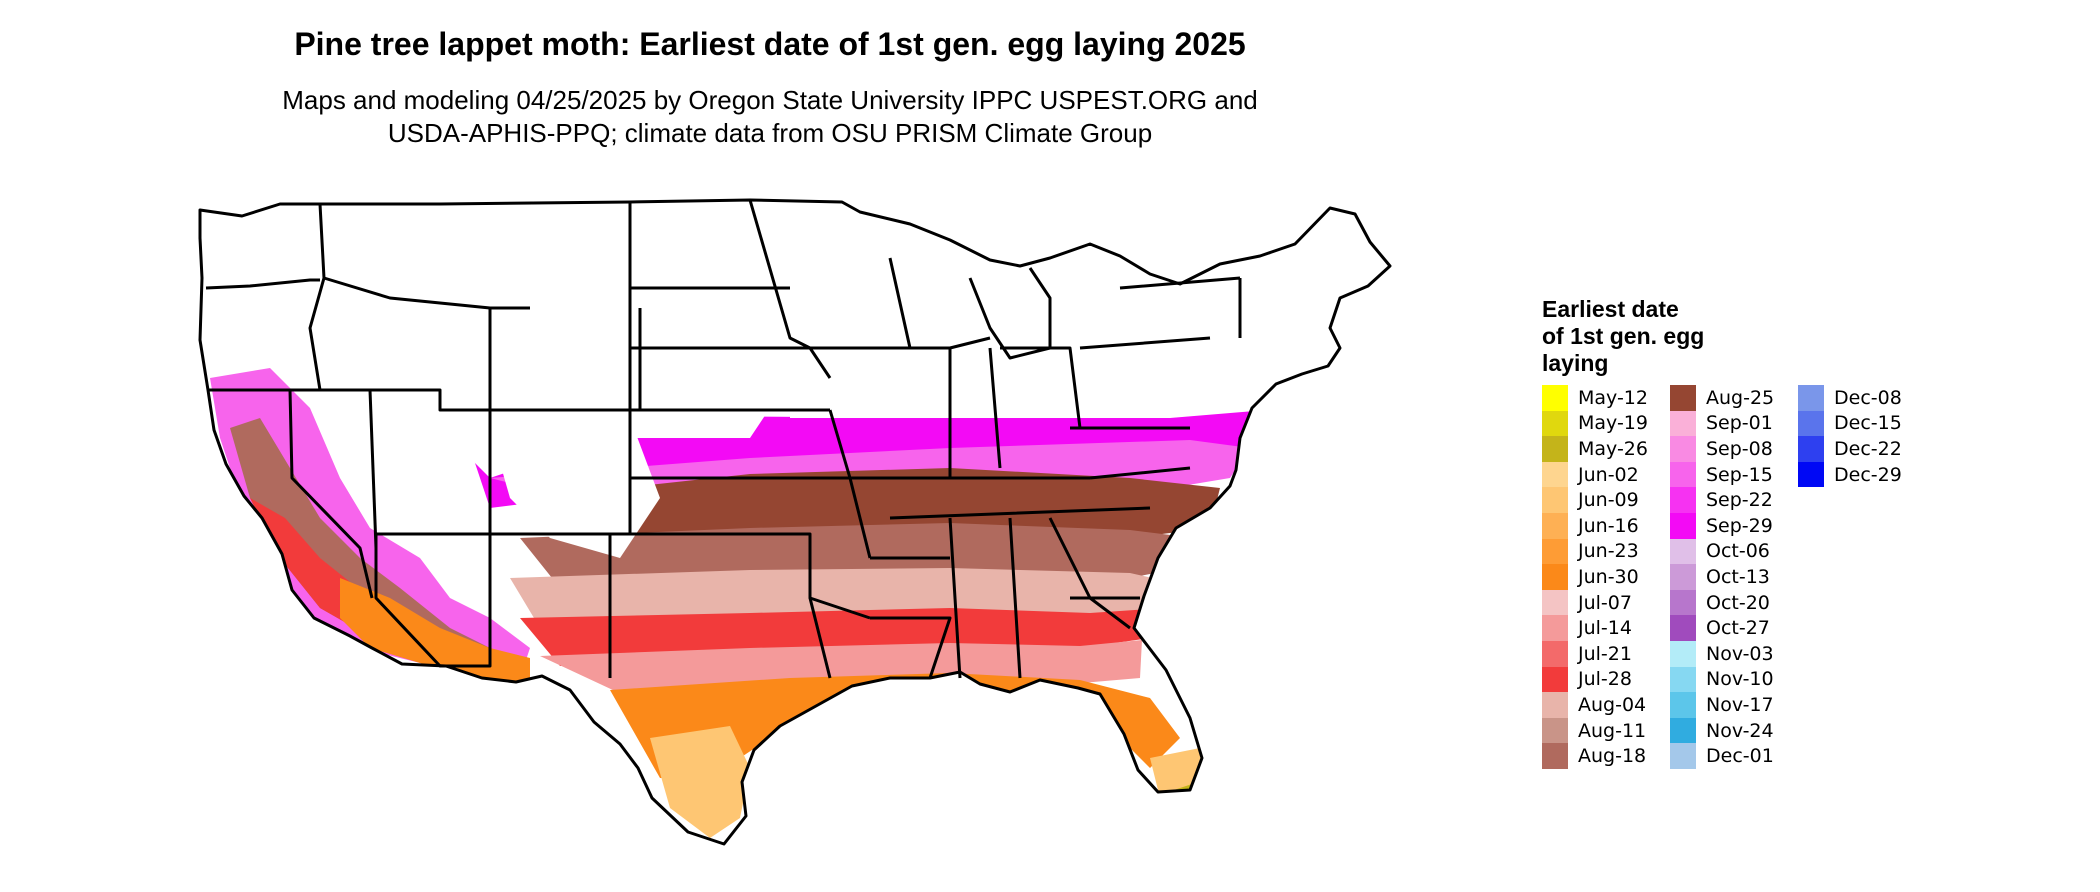  I want to click on legend-item: Jul-21, so click(1606, 653).